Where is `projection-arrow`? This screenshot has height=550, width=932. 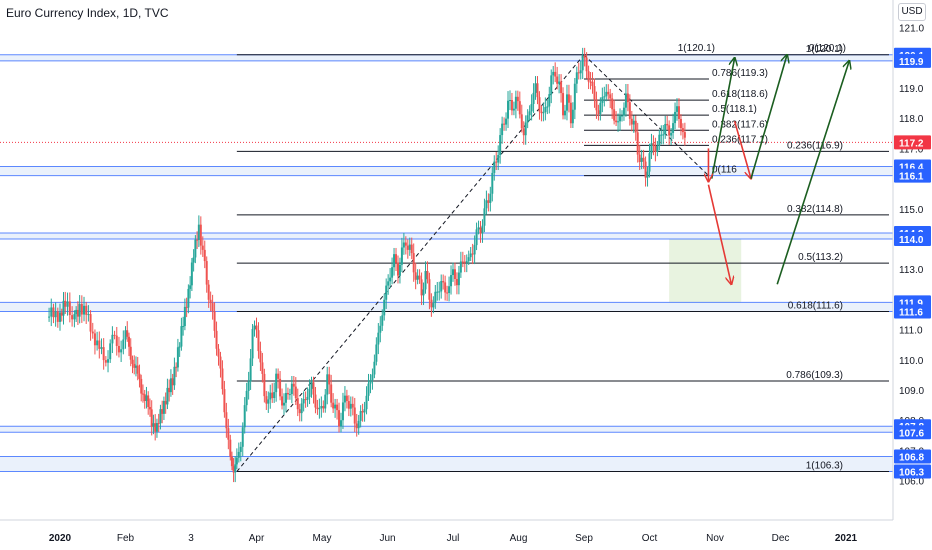 projection-arrow is located at coordinates (742, 149).